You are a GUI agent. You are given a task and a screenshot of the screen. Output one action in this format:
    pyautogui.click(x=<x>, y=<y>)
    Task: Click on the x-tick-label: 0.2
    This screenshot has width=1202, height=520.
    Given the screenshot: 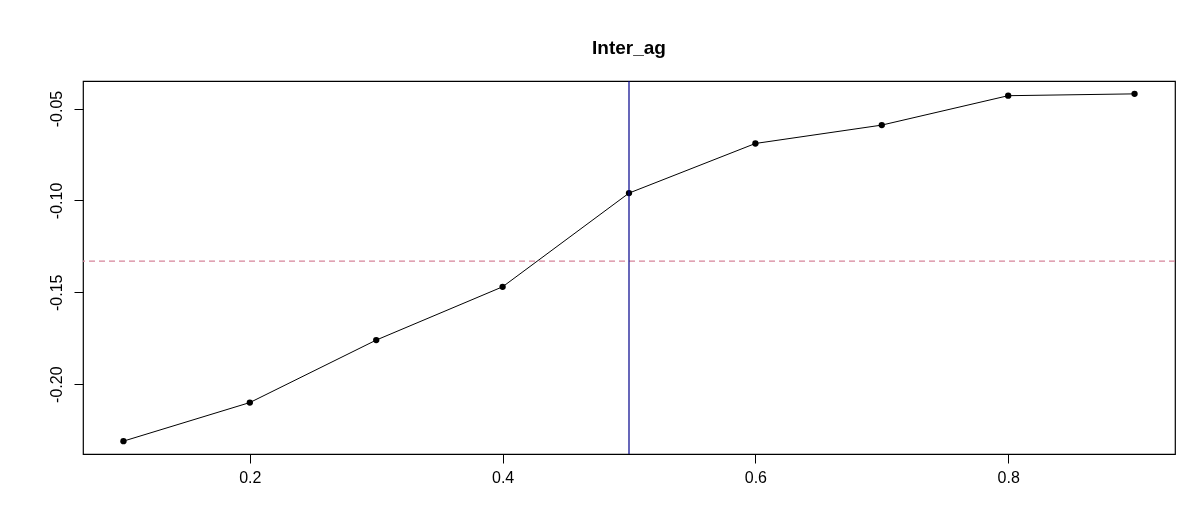 What is the action you would take?
    pyautogui.click(x=250, y=477)
    